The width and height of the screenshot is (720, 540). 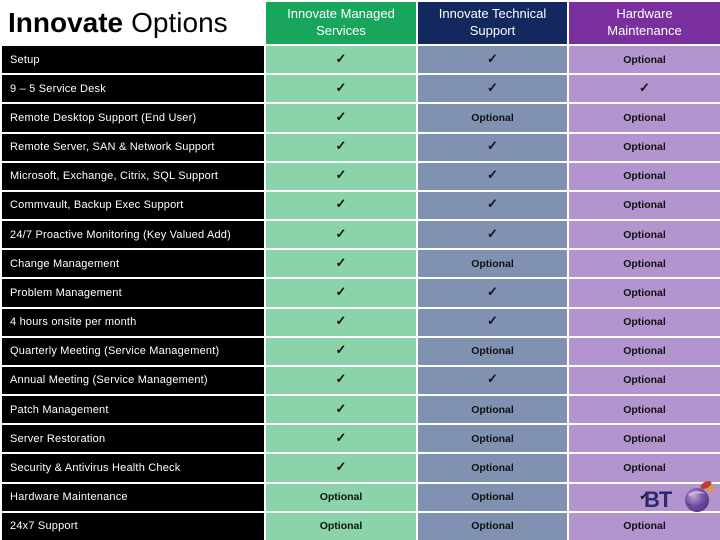 I want to click on page-title-bold: Innovate, so click(x=66, y=22).